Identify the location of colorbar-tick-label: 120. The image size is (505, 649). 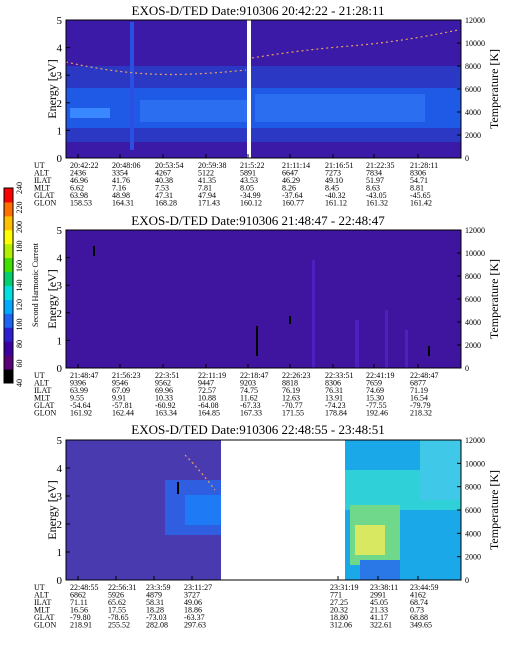
(19, 305).